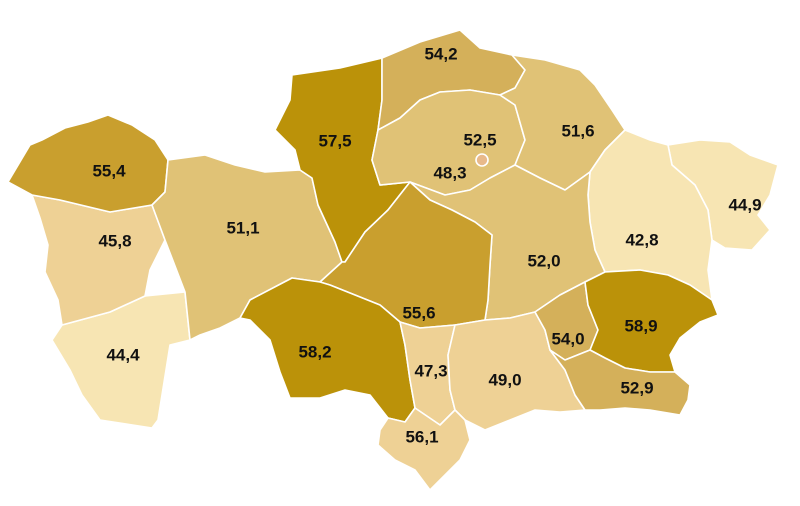  What do you see at coordinates (418, 312) in the screenshot?
I see `label-ulytau: 55,6` at bounding box center [418, 312].